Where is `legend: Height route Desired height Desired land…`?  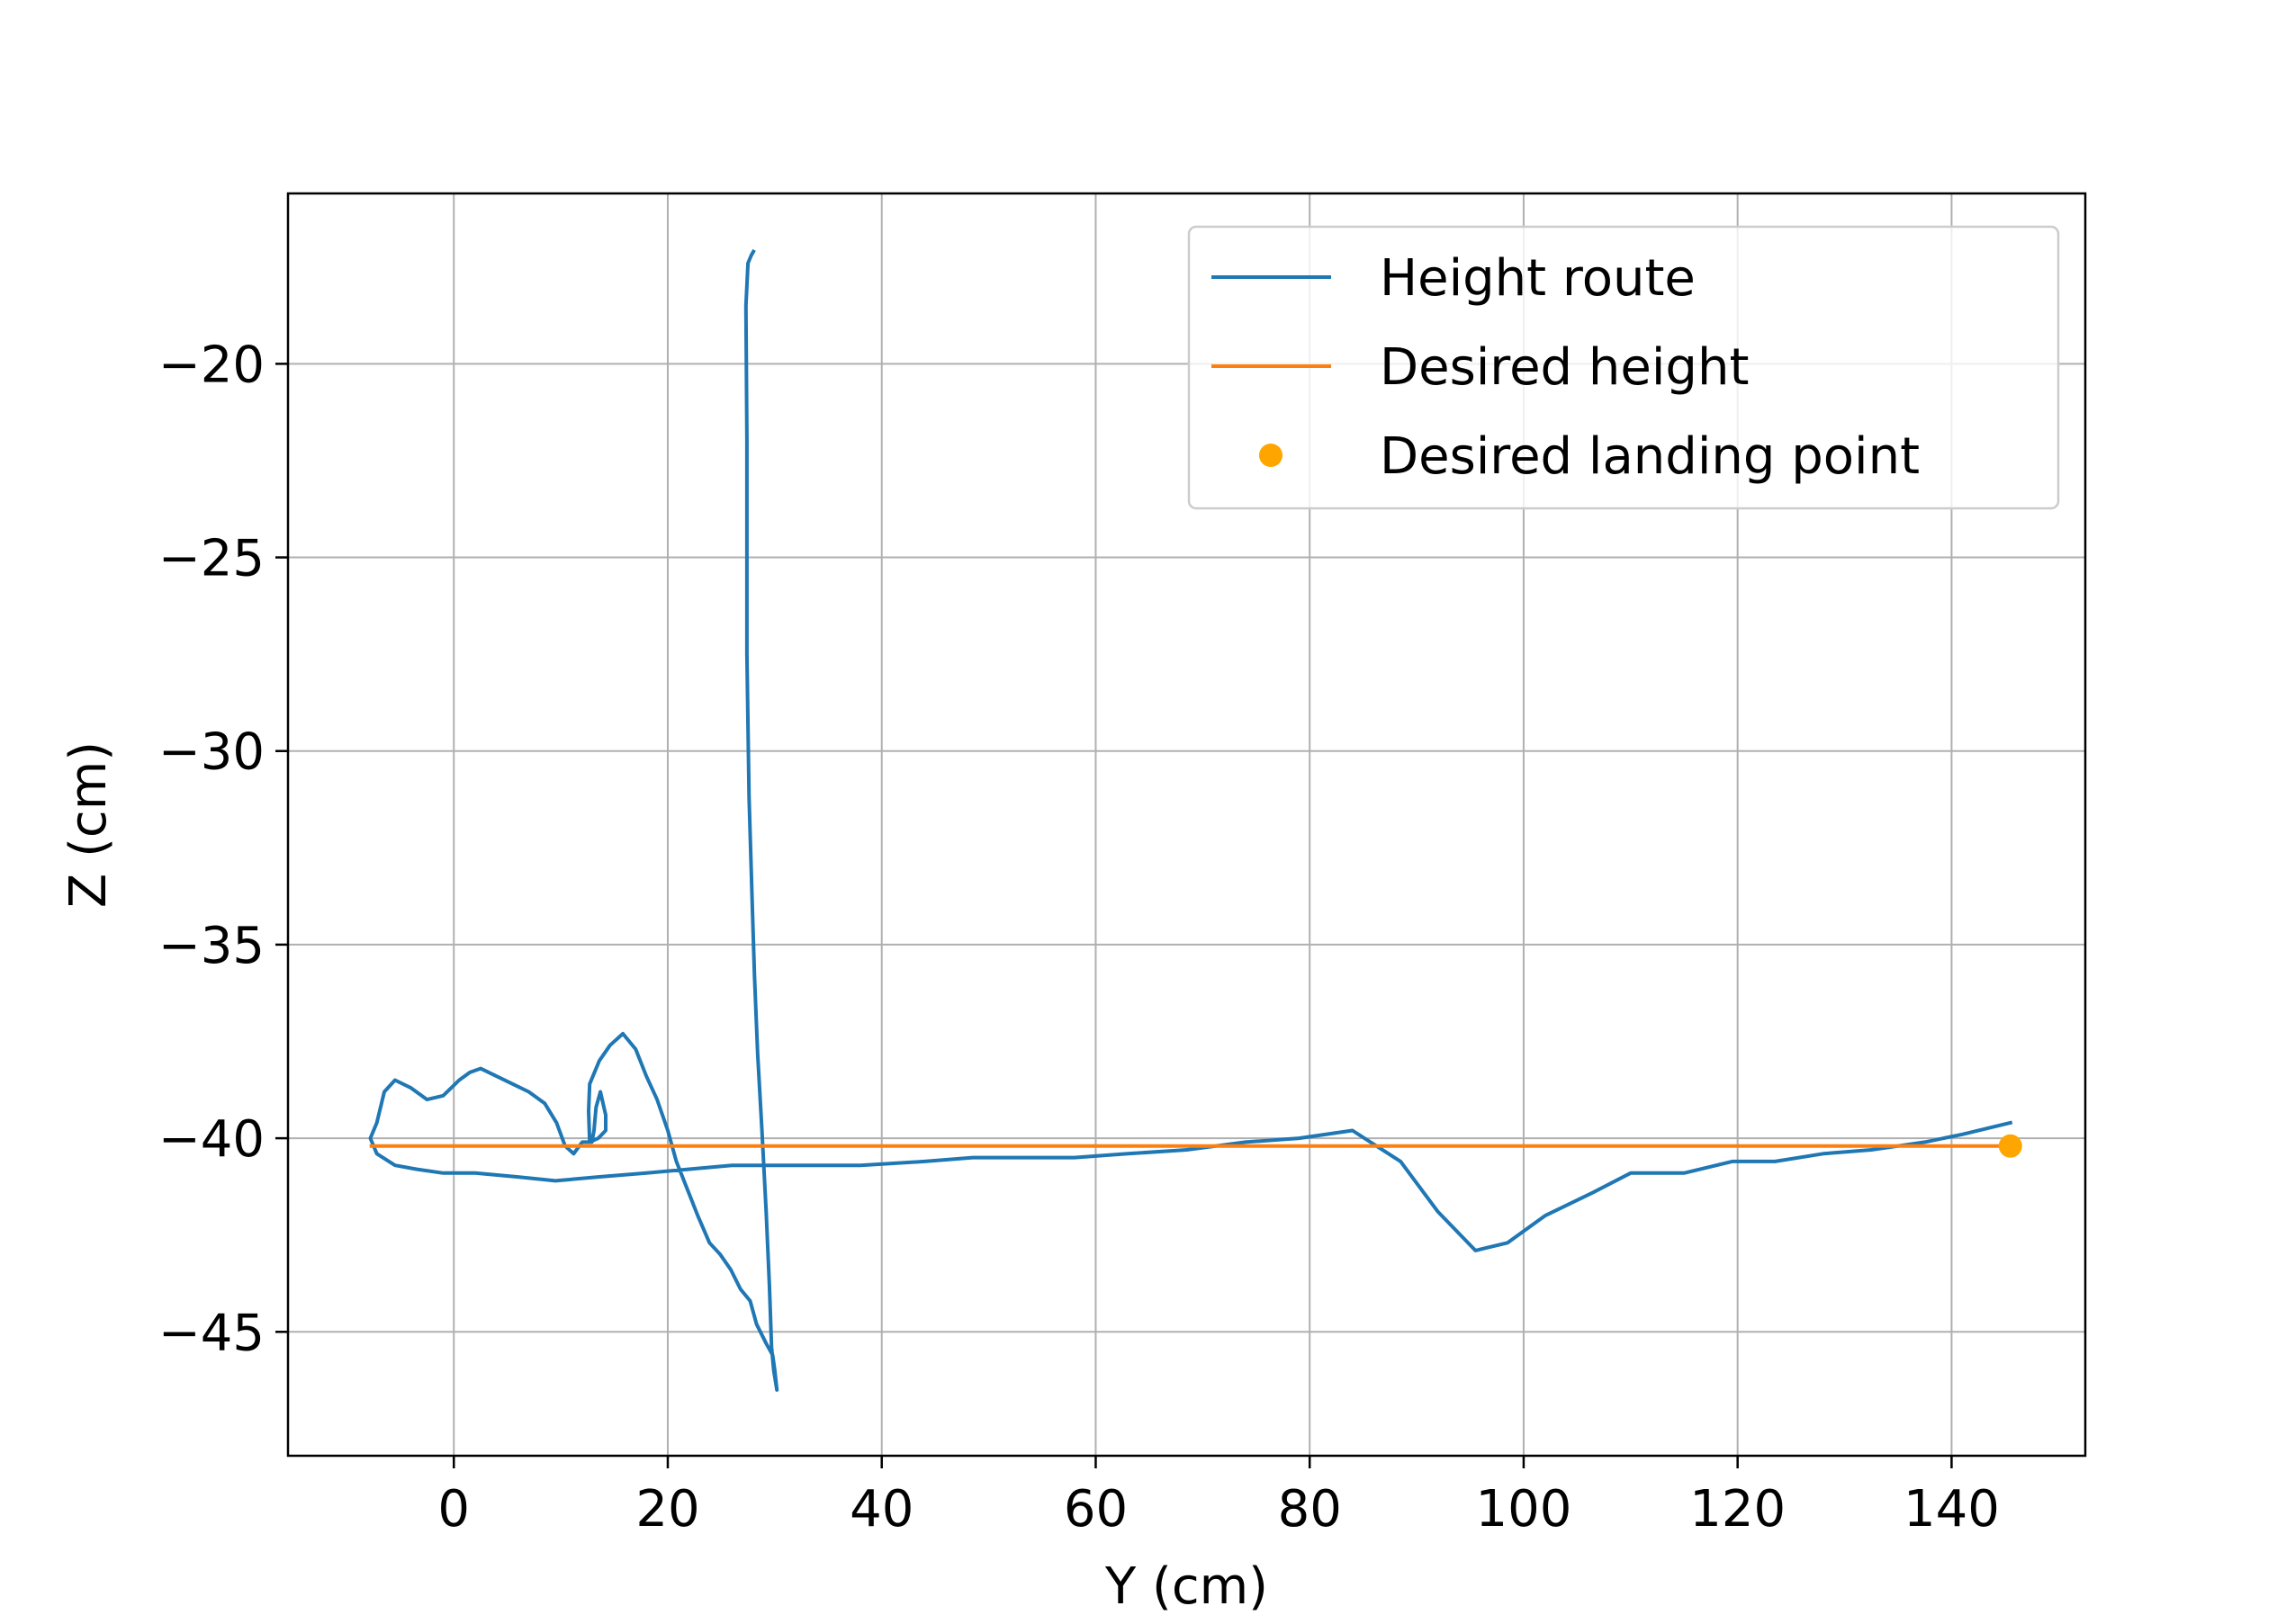
legend: Height route Desired height Desired land… is located at coordinates (1623, 367).